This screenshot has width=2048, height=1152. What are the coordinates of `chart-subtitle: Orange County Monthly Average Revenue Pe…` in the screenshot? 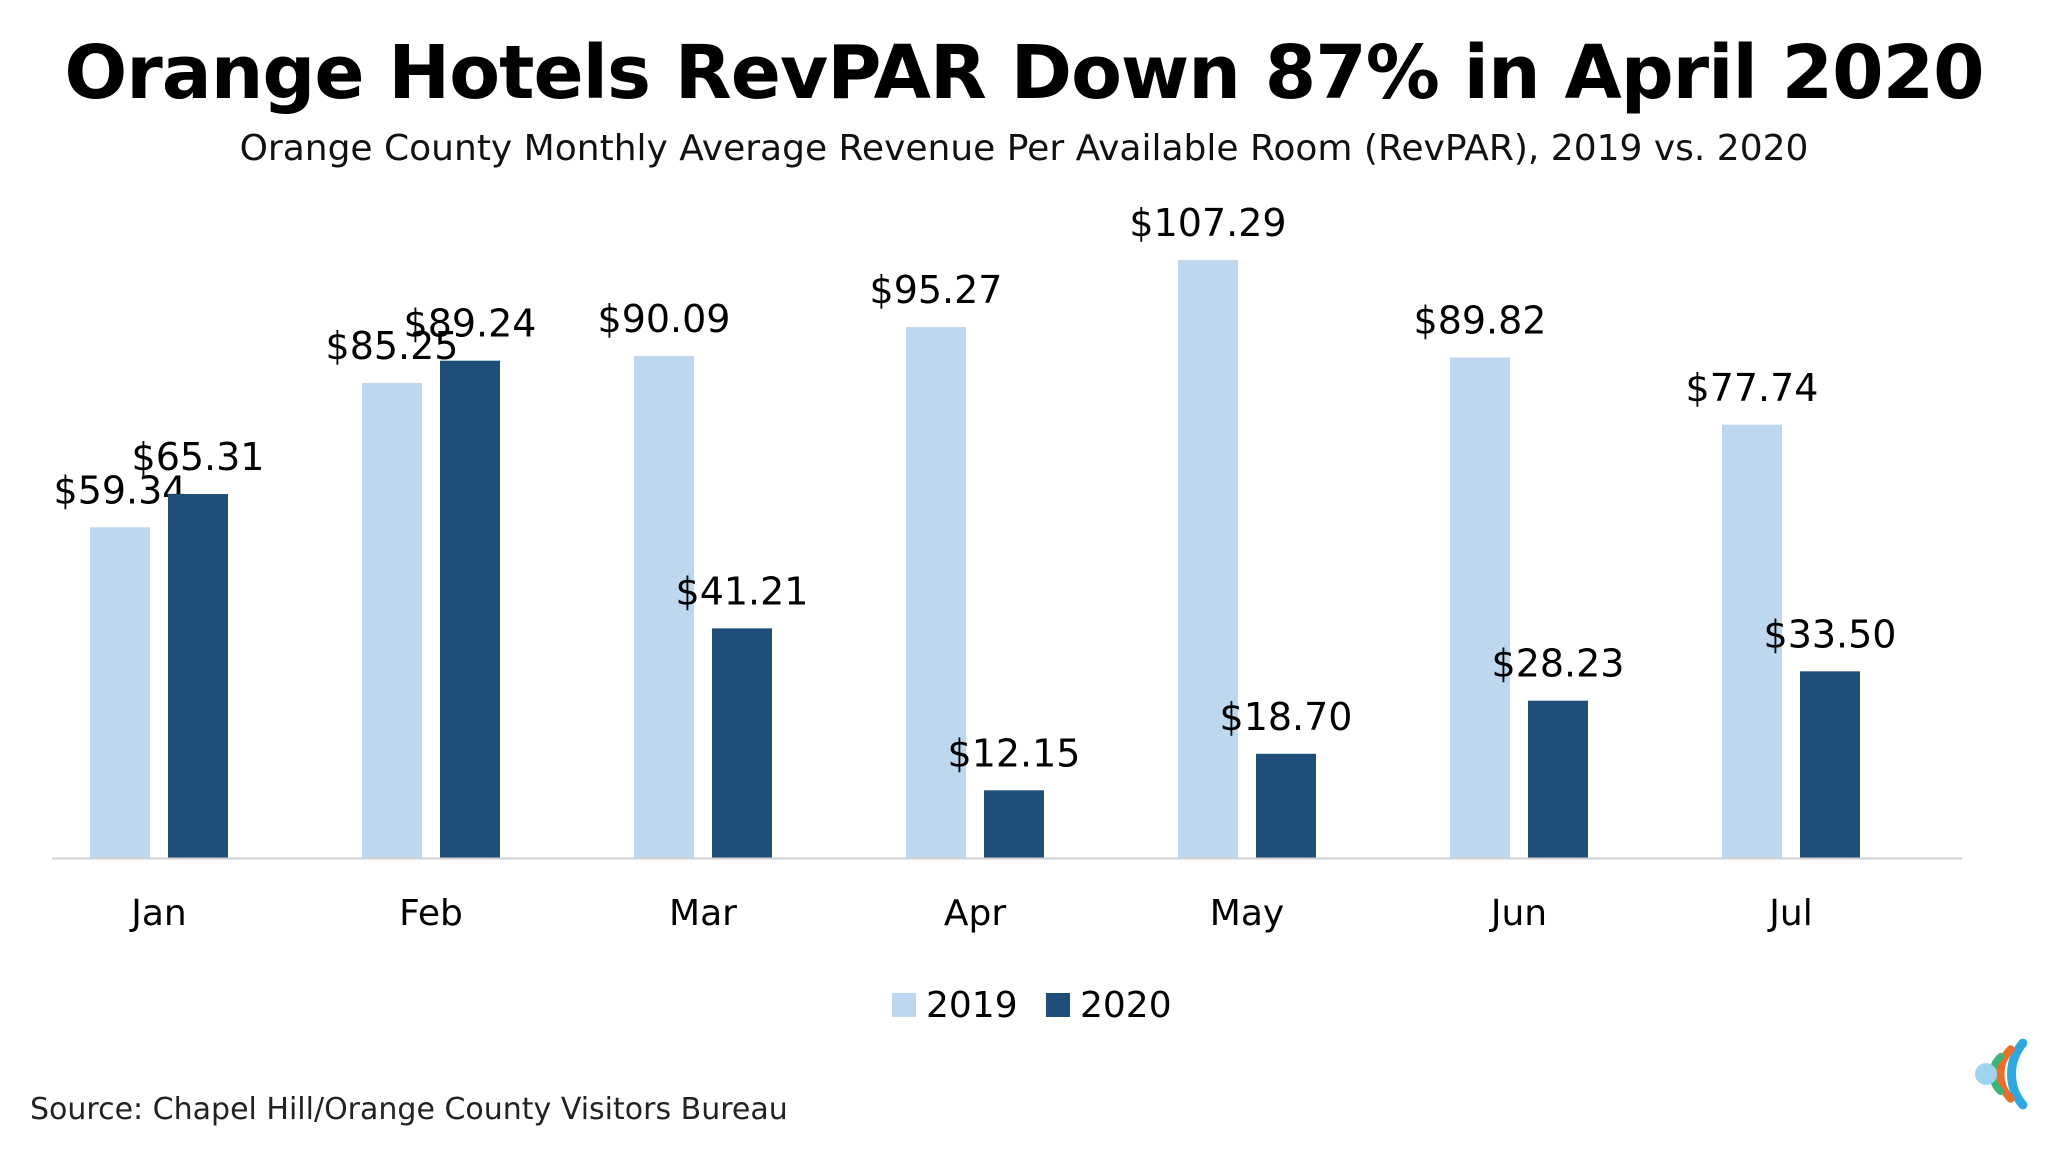 It's located at (1024, 148).